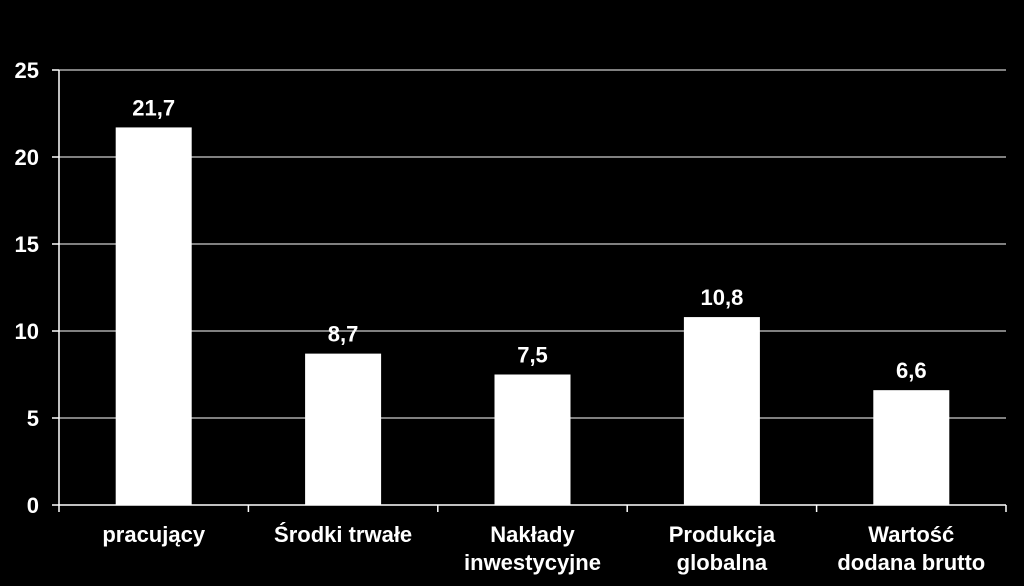 The height and width of the screenshot is (586, 1024). Describe the element at coordinates (722, 562) in the screenshot. I see `category-label-3-line-1: globalna` at that location.